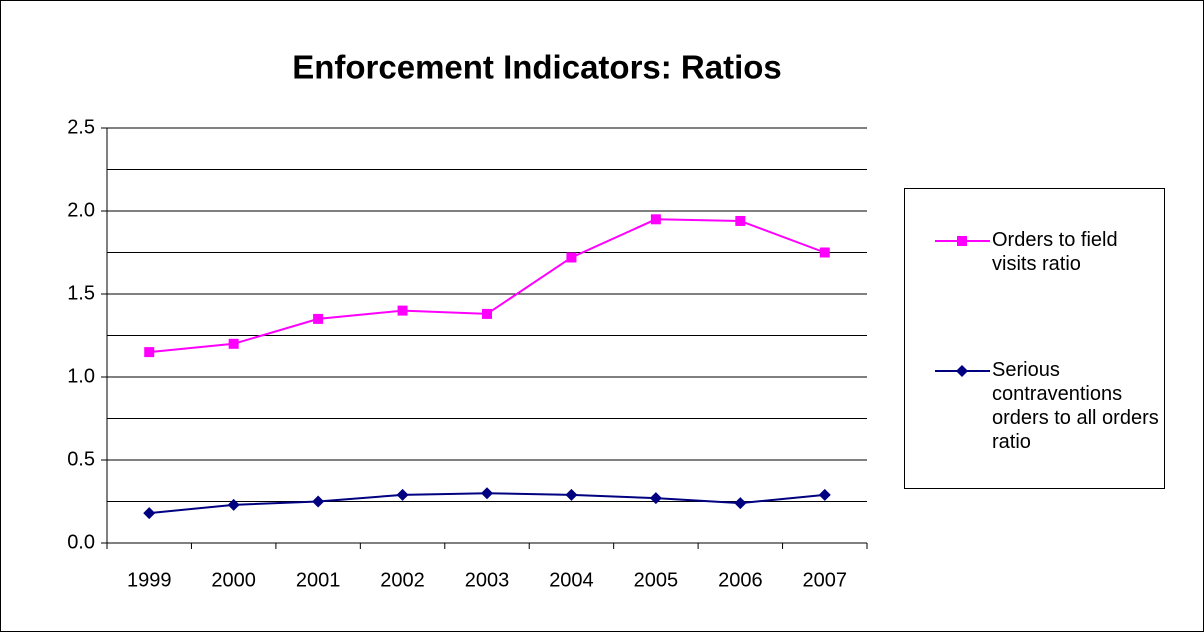 This screenshot has height=632, width=1204. What do you see at coordinates (656, 580) in the screenshot?
I see `x-tick-label: 2005` at bounding box center [656, 580].